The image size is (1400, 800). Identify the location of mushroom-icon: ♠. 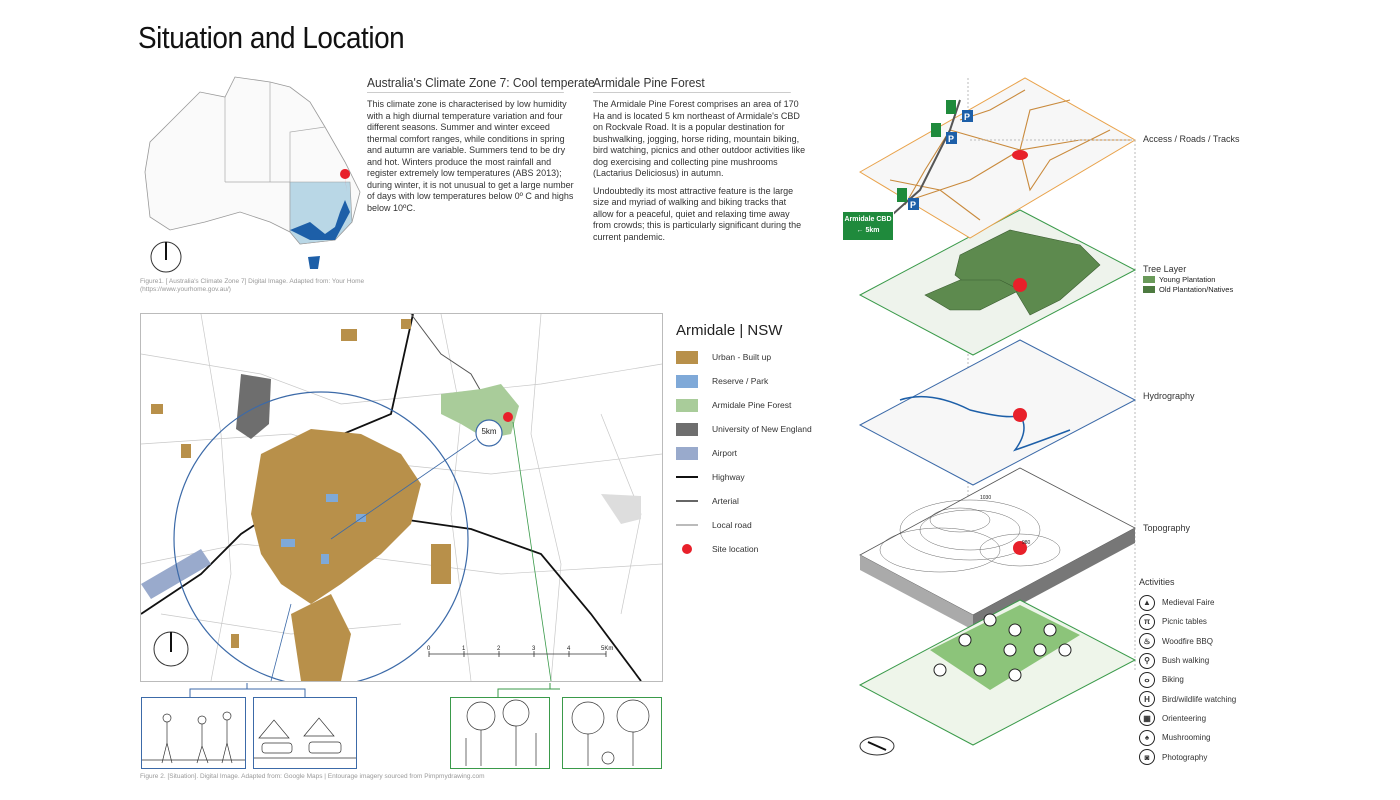
(1147, 737).